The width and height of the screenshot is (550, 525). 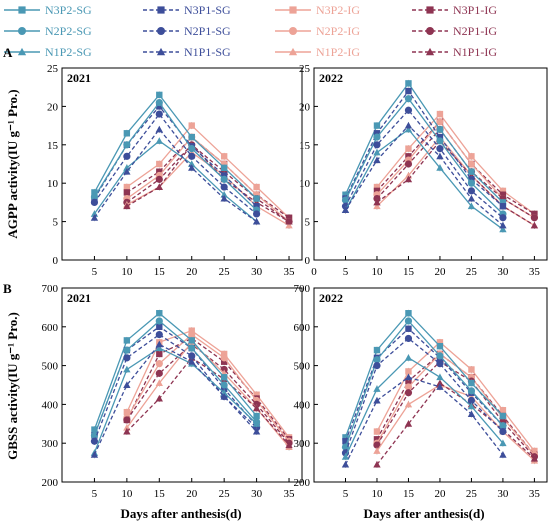 I want to click on series-n3p1-sg, so click(x=424, y=385).